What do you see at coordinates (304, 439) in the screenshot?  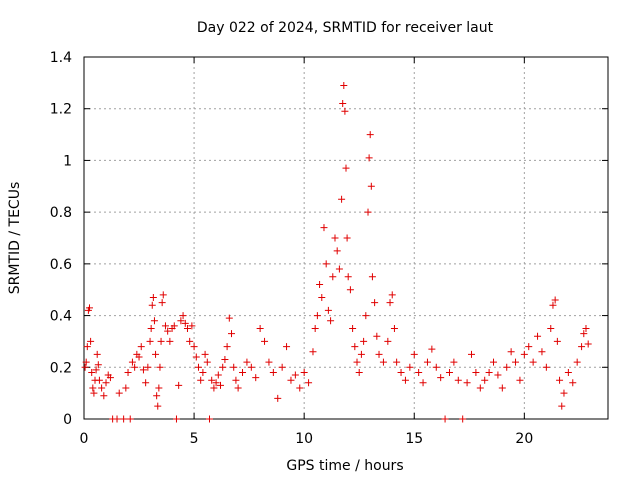 I see `x-tick-label: 10` at bounding box center [304, 439].